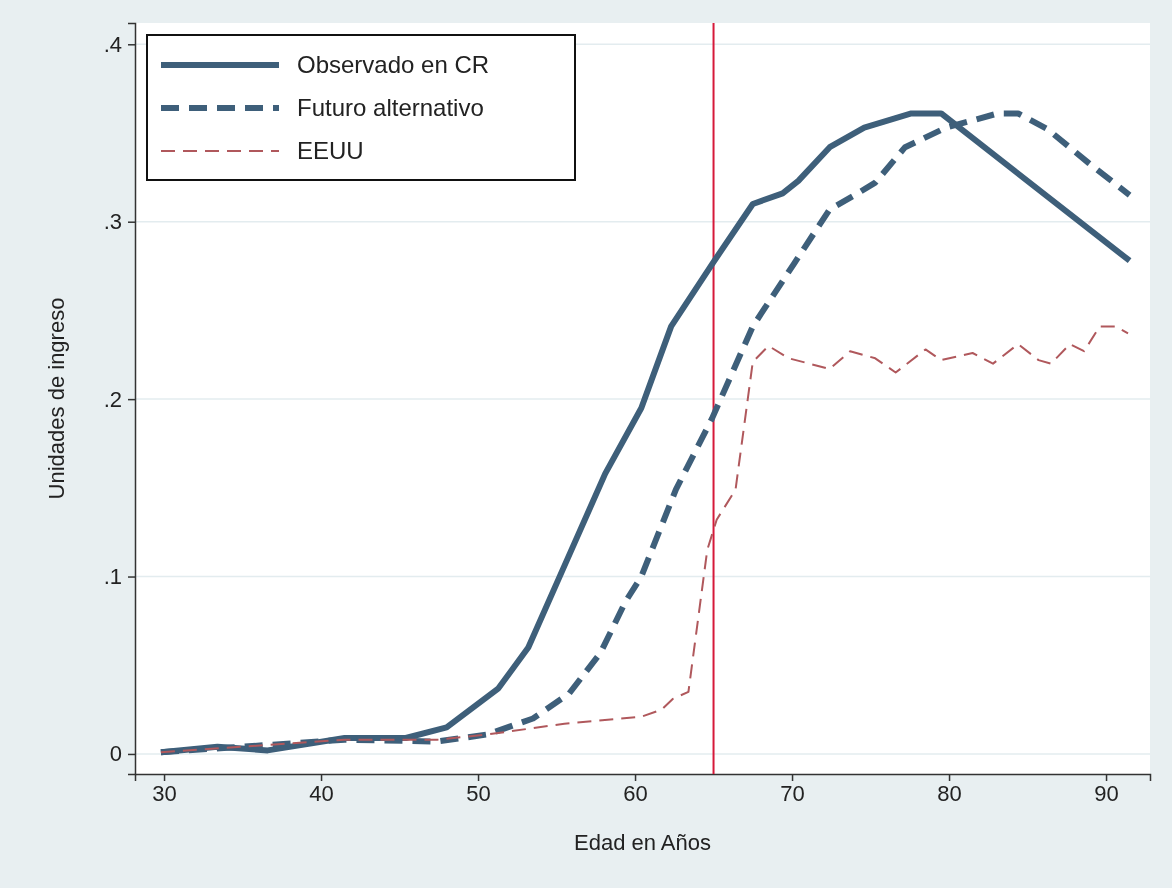 The height and width of the screenshot is (888, 1172). What do you see at coordinates (321, 793) in the screenshot?
I see `x-tick-label: 40` at bounding box center [321, 793].